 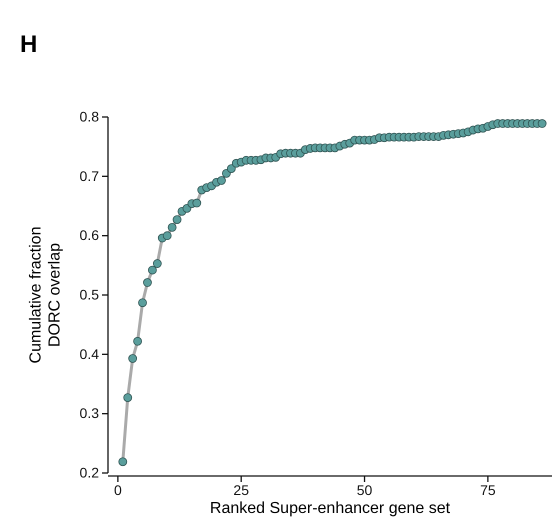 I want to click on y-tick-label: 0.4, so click(x=90, y=354).